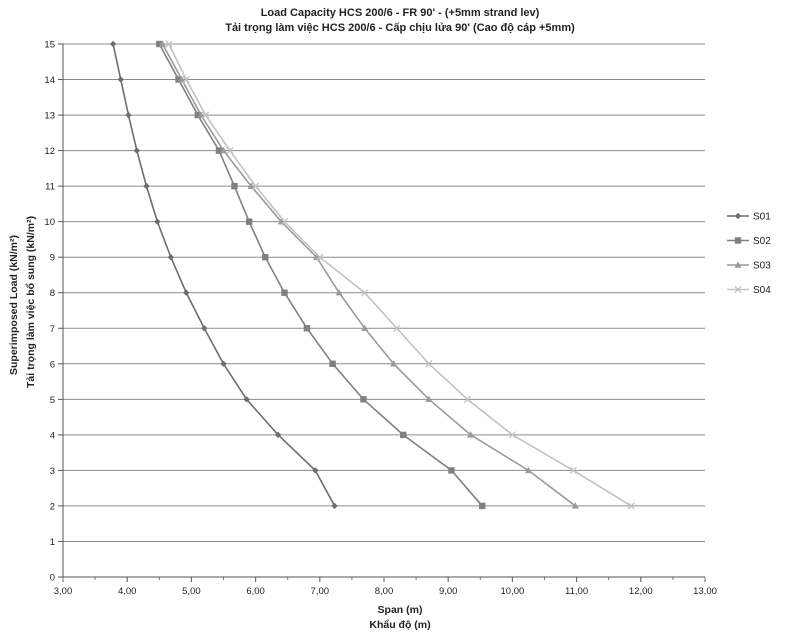 The image size is (800, 637). What do you see at coordinates (448, 591) in the screenshot?
I see `x-tick-label: 9,00` at bounding box center [448, 591].